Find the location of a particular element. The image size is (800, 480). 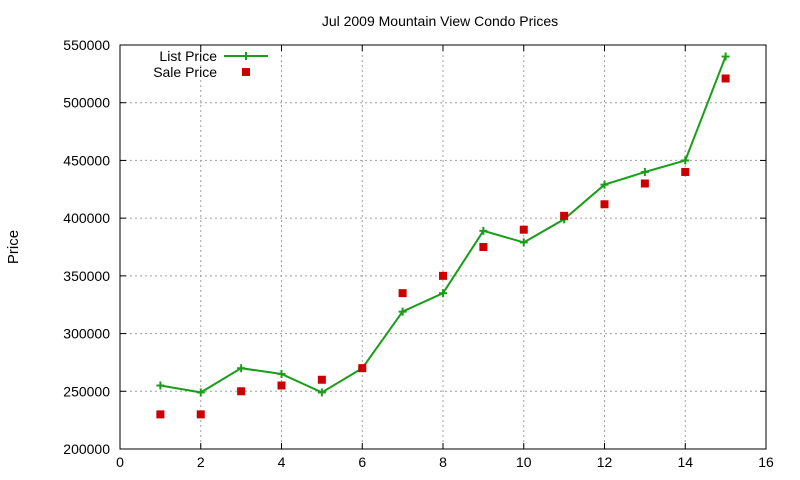

legend-square-swatch is located at coordinates (246, 72).